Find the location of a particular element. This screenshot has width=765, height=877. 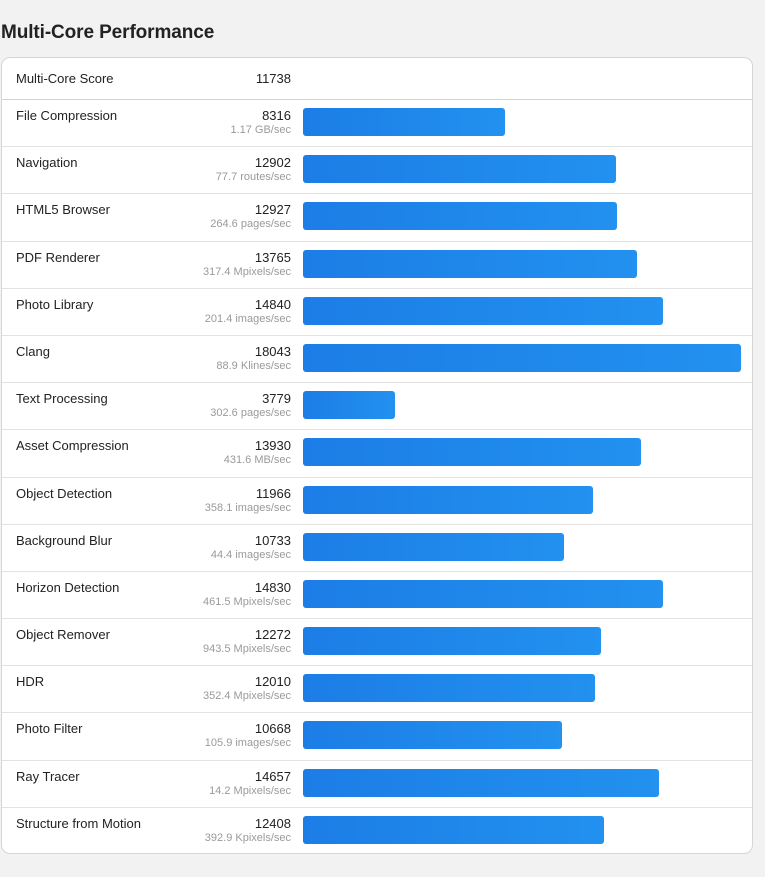

benchmark-name: HTML5 Browser is located at coordinates (63, 210).